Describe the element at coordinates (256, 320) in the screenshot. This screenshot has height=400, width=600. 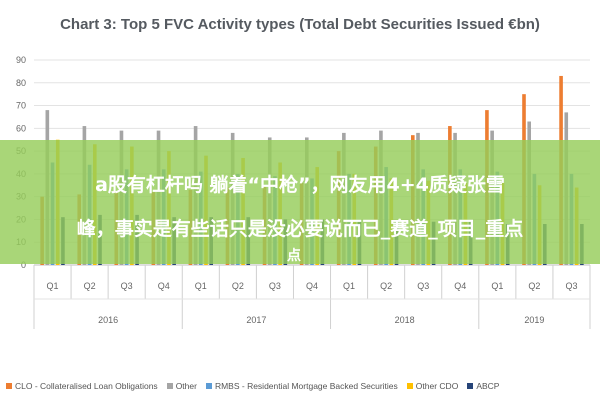
I see `year-label: 2017` at that location.